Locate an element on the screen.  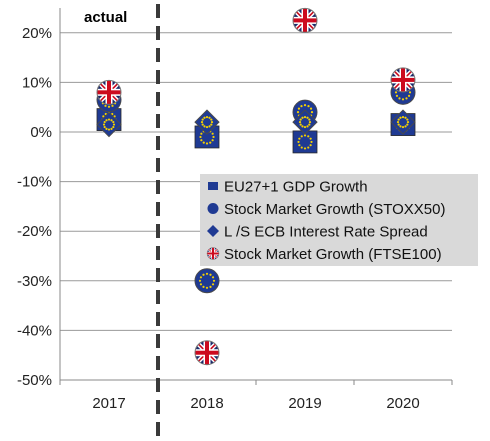
legend-symbol-circle is located at coordinates (213, 208).